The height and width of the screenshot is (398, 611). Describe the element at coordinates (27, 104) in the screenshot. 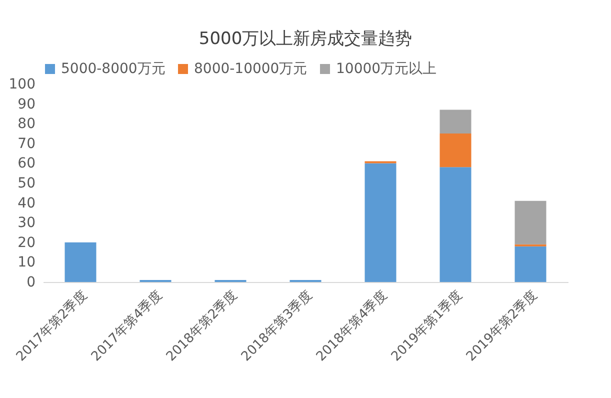

I see `y-tick-label: 90` at that location.